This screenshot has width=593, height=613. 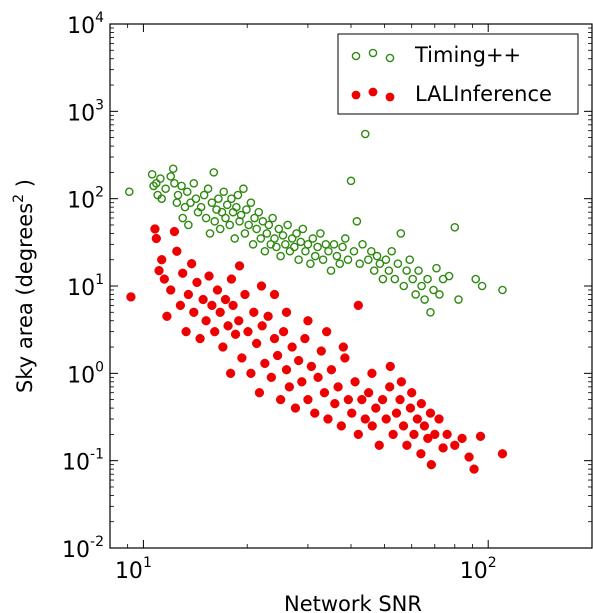 What do you see at coordinates (24, 286) in the screenshot?
I see `y-axis-label: Sky area (degrees2 )` at bounding box center [24, 286].